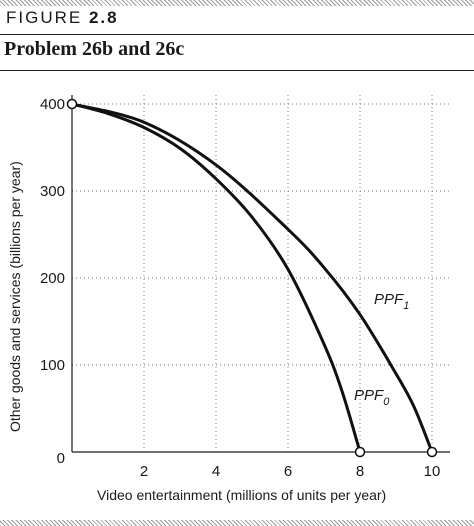 Image resolution: width=474 pixels, height=526 pixels. What do you see at coordinates (237, 70) in the screenshot?
I see `title-rule-bottom` at bounding box center [237, 70].